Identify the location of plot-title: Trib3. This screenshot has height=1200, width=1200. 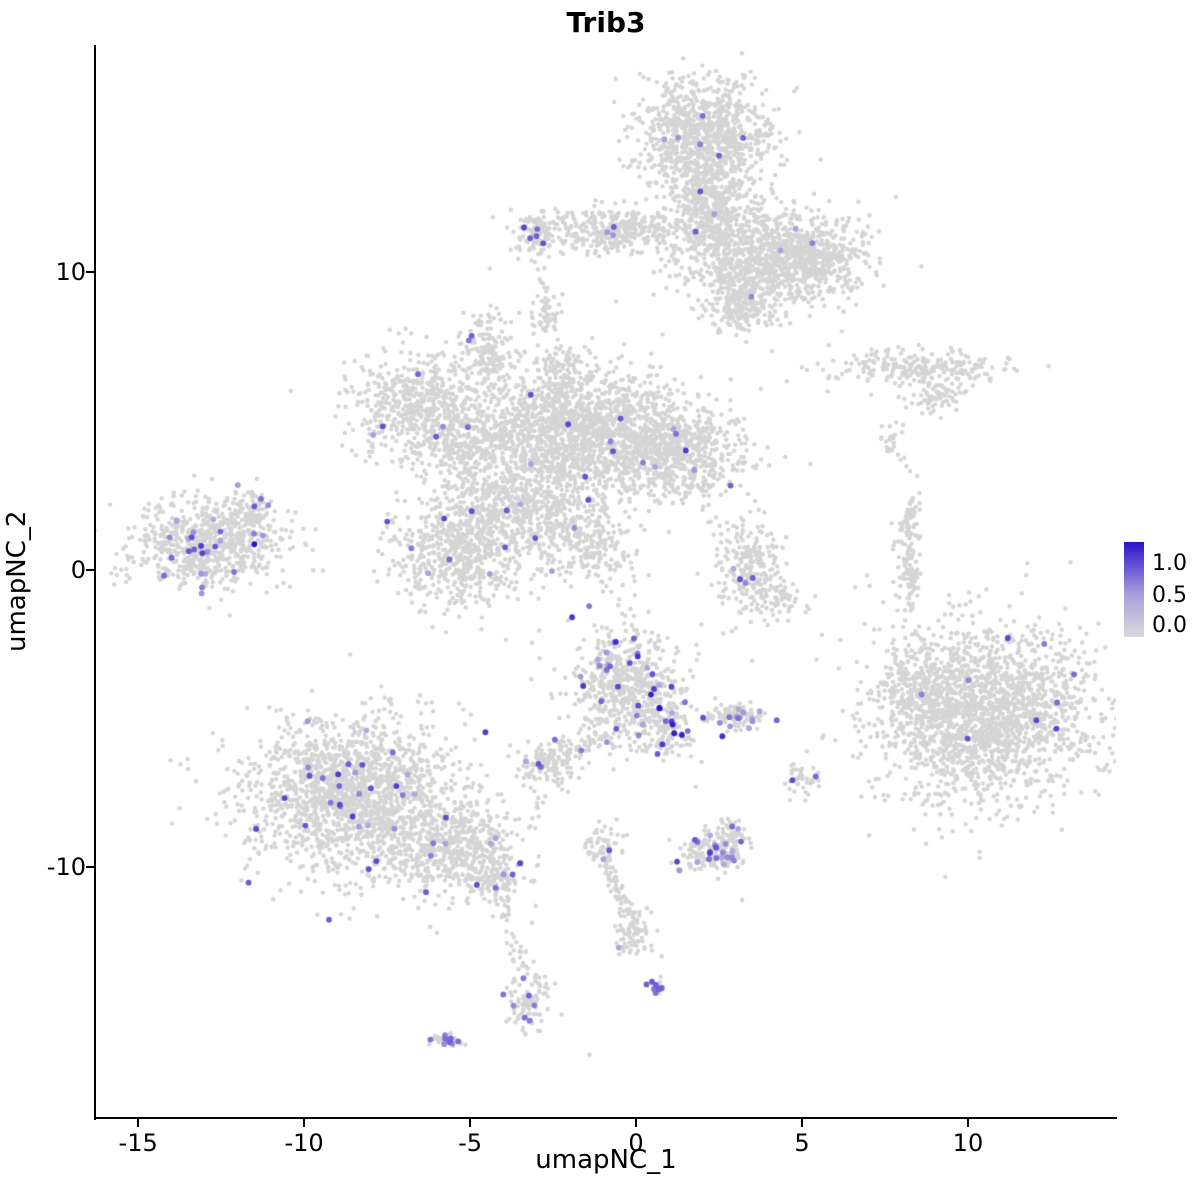
(606, 22).